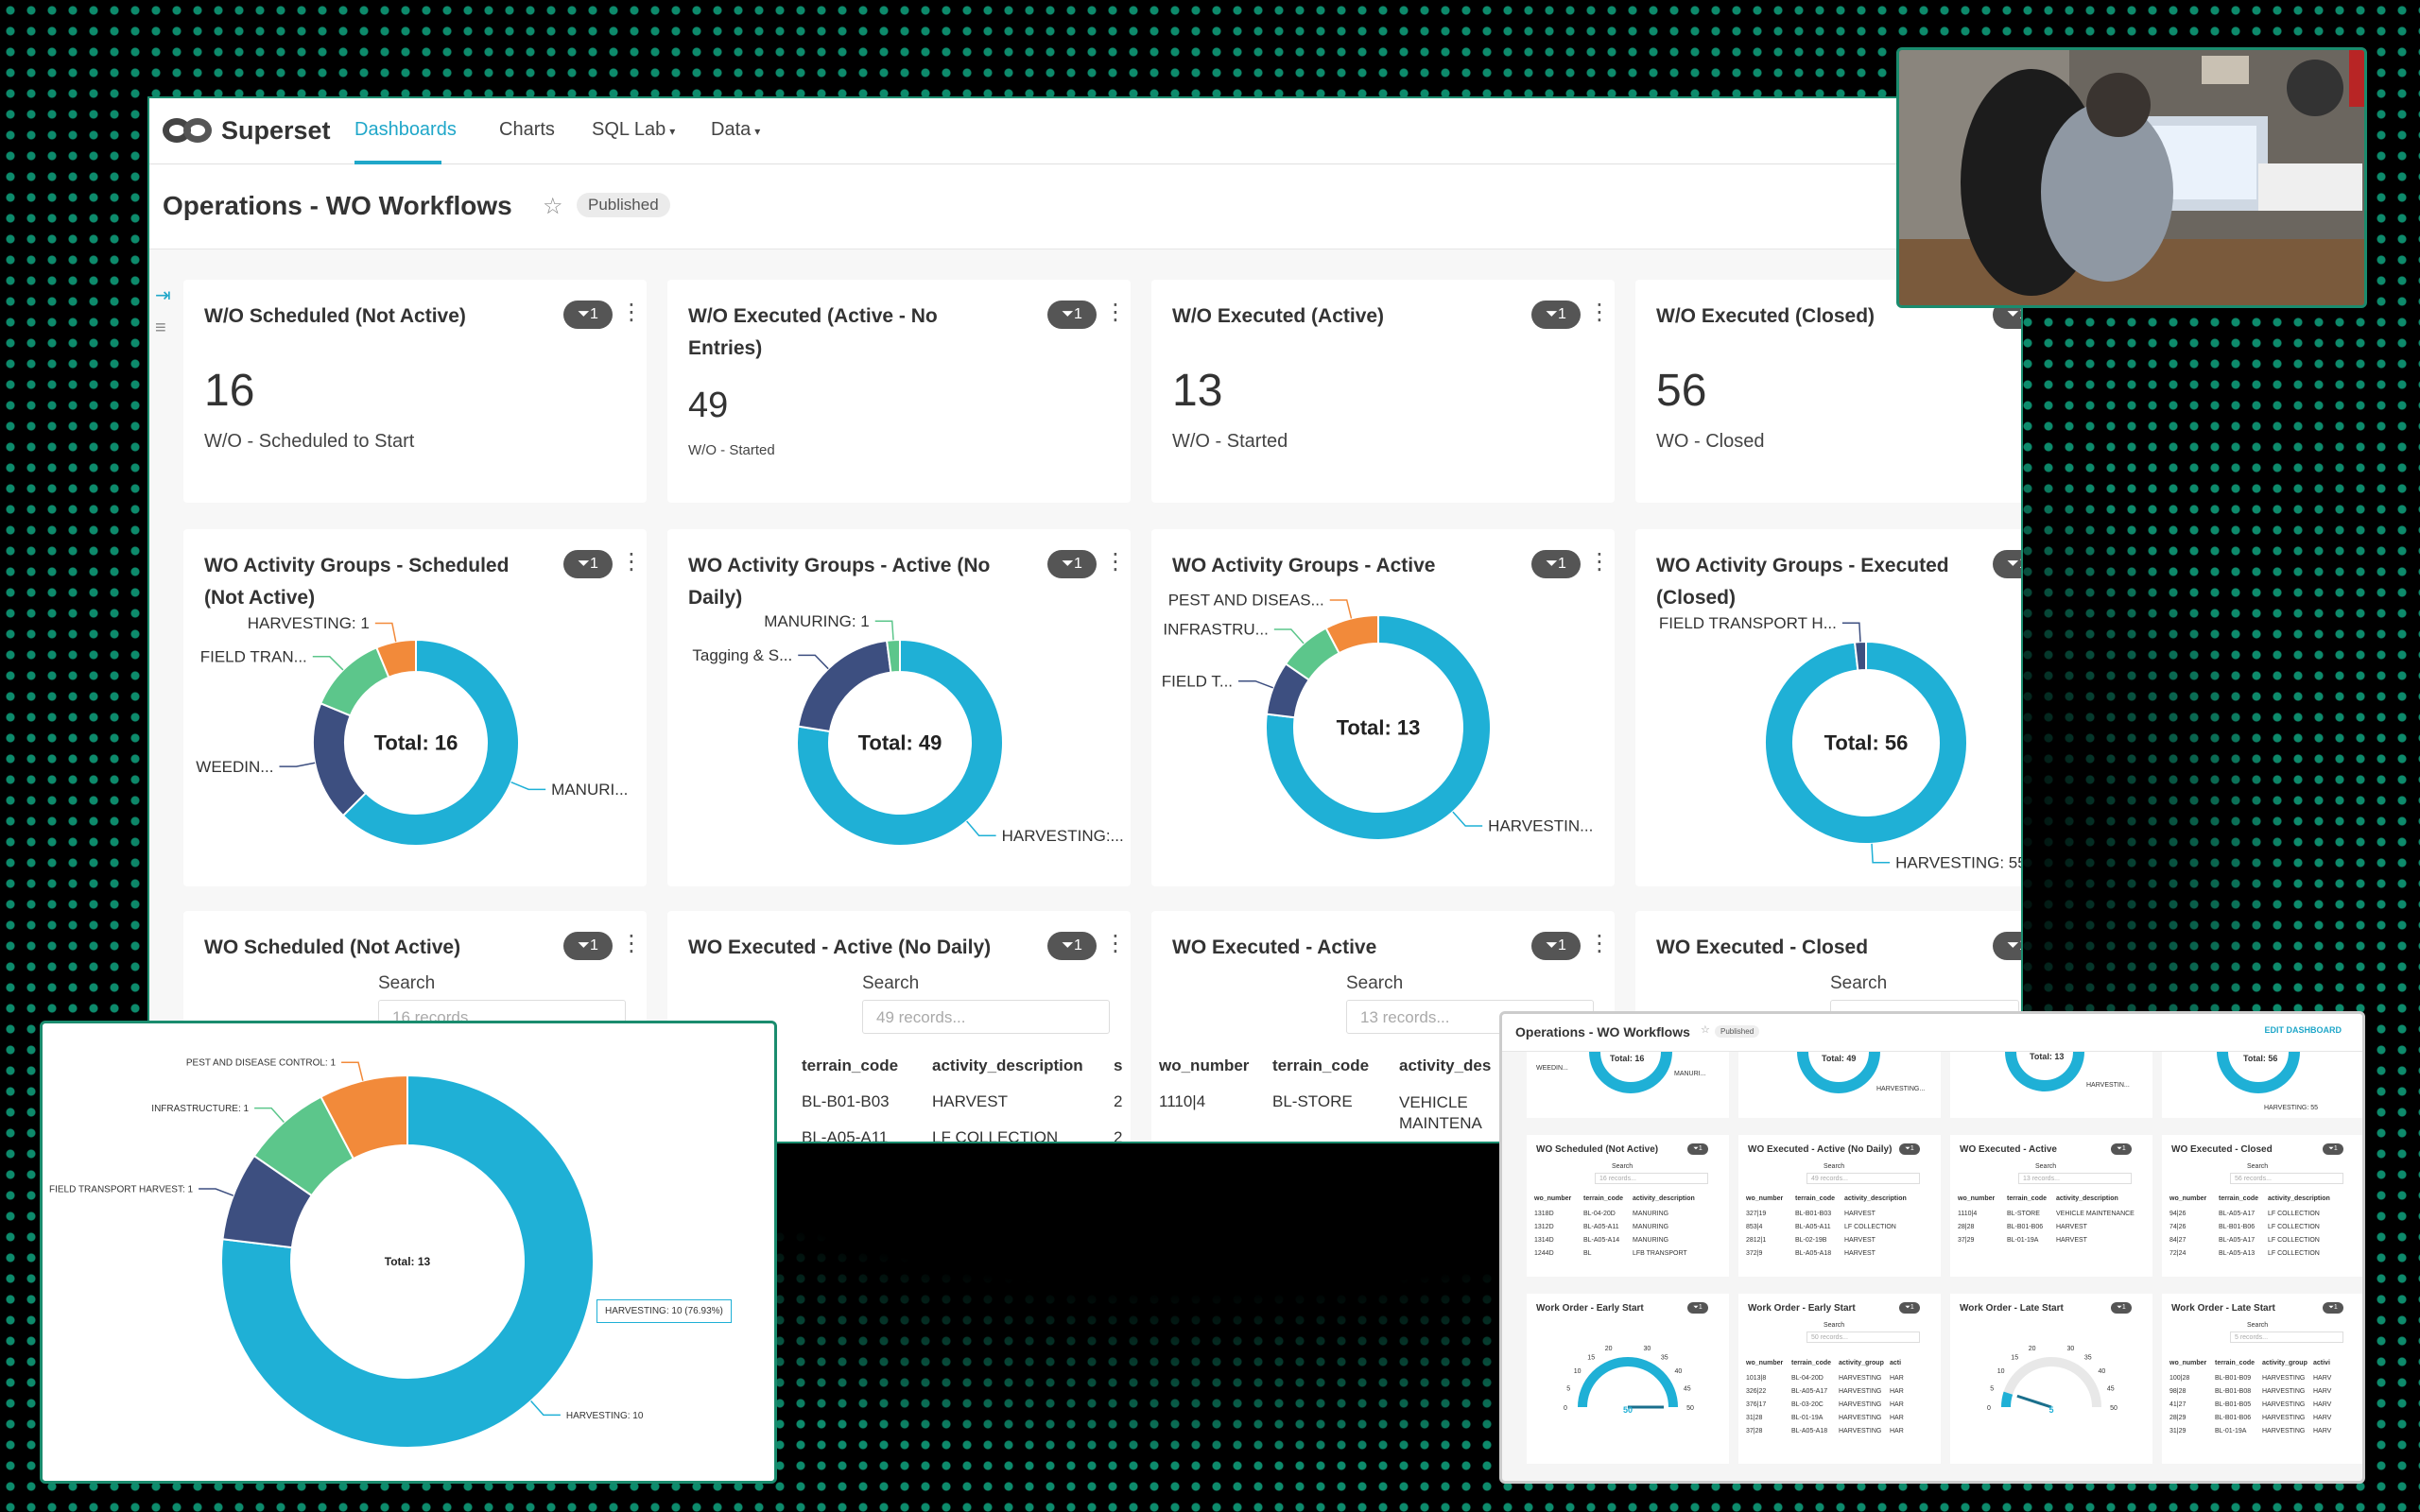  Describe the element at coordinates (1007, 1065) in the screenshot. I see `column-header: activity_description` at that location.